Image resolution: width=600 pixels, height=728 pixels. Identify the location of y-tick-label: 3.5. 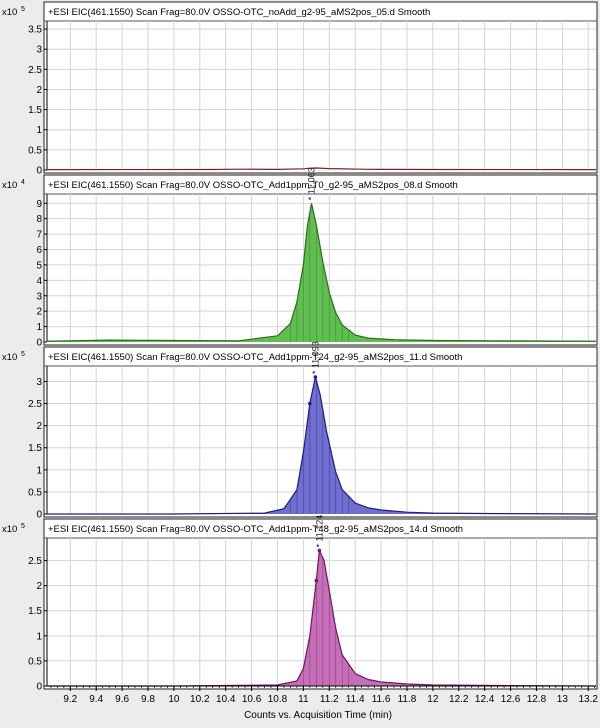
(35, 30).